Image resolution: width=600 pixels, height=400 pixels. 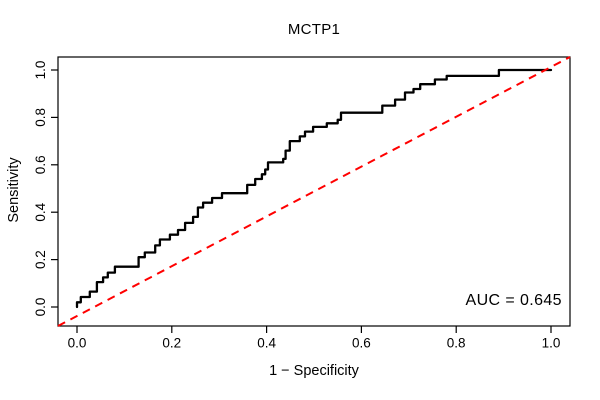 I want to click on x-tick-label: 0.0, so click(x=77, y=343).